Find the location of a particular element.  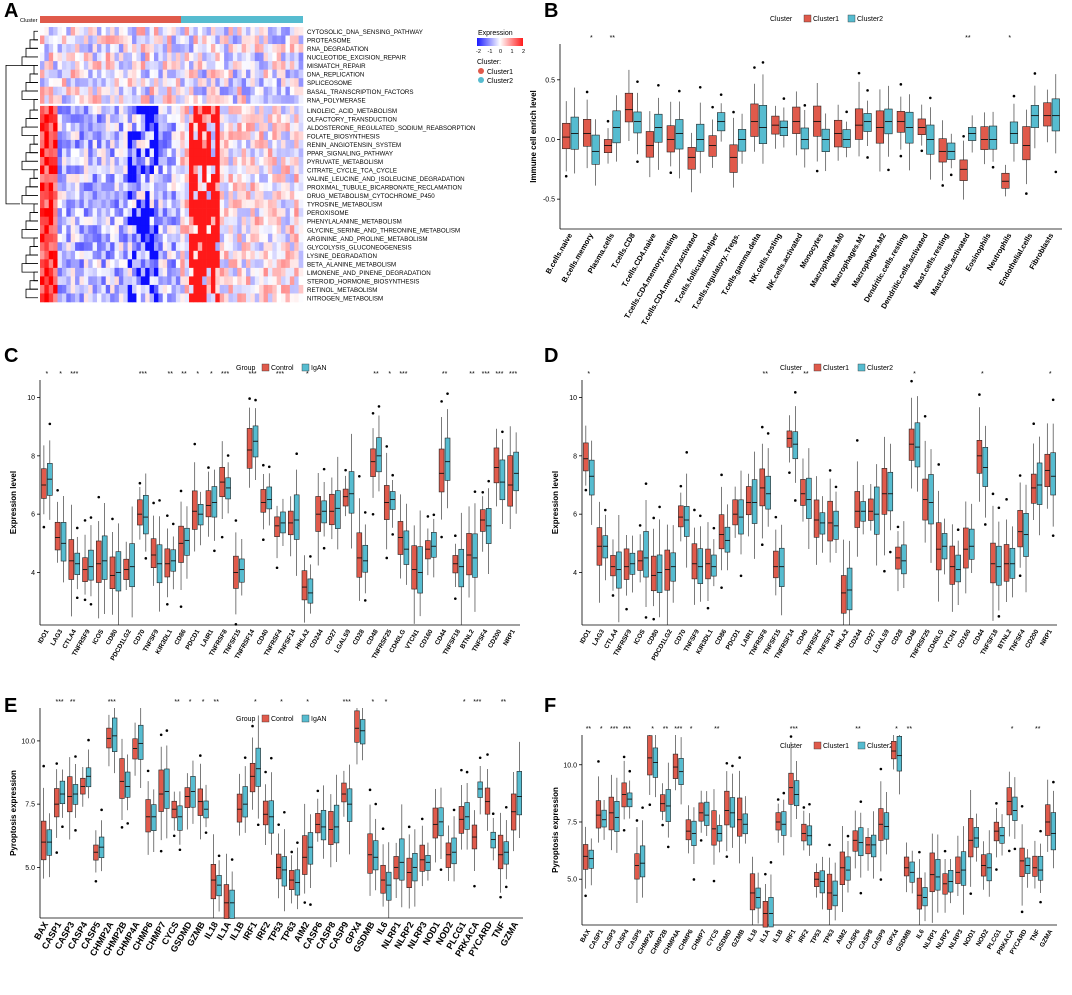

pathway-label: BETA_ALANINE_METABOLISM is located at coordinates (351, 264).